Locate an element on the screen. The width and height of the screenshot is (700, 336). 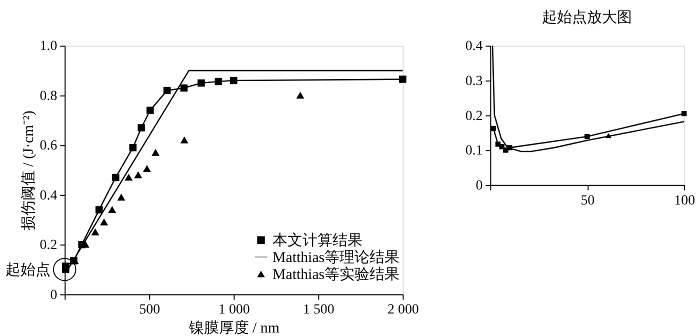
x-tick-label: 500 is located at coordinates (149, 310).